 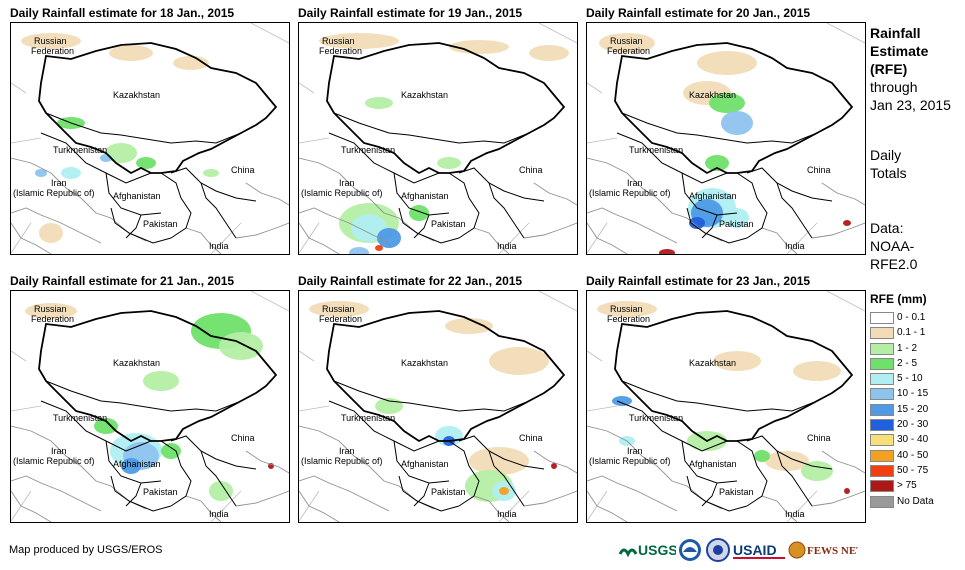 I want to click on usaid-logo: USAID, so click(x=759, y=550).